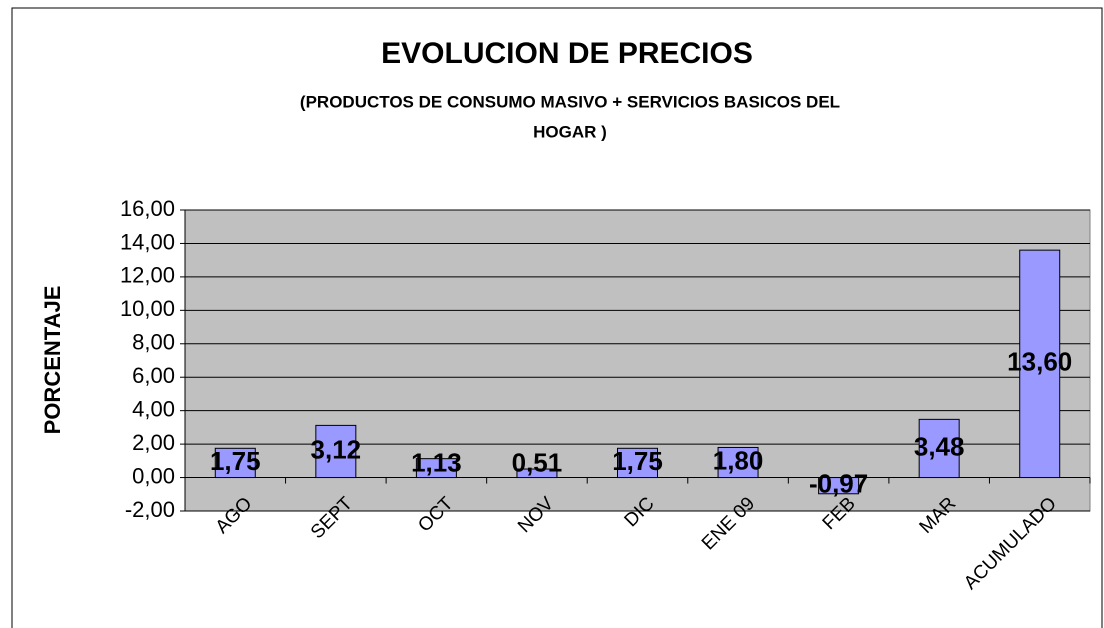 Image resolution: width=1104 pixels, height=628 pixels. I want to click on y-tick-label: 8,00, so click(153, 342).